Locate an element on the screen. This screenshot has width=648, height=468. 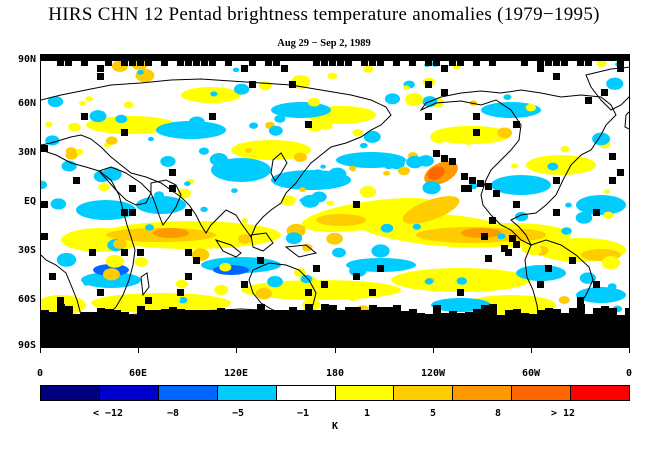
lon-label-180: 180 is located at coordinates (335, 373).